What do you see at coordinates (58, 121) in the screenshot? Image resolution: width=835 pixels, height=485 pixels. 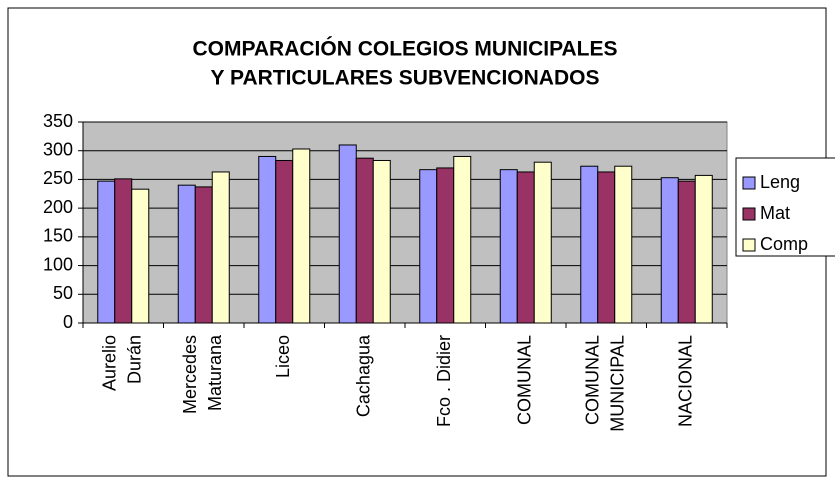 I see `y-tick-label: 350` at bounding box center [58, 121].